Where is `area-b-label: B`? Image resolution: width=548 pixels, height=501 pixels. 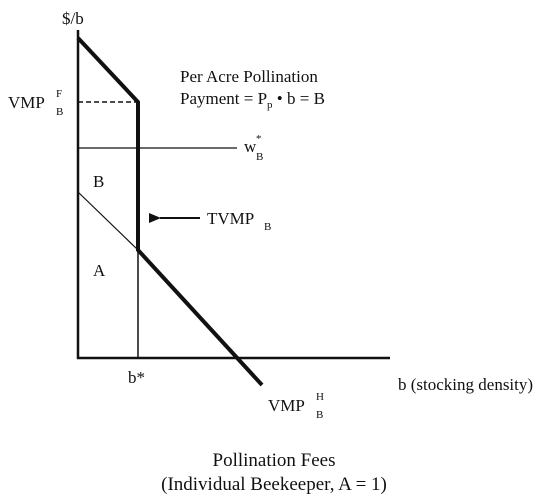 area-b-label: B is located at coordinates (98, 181).